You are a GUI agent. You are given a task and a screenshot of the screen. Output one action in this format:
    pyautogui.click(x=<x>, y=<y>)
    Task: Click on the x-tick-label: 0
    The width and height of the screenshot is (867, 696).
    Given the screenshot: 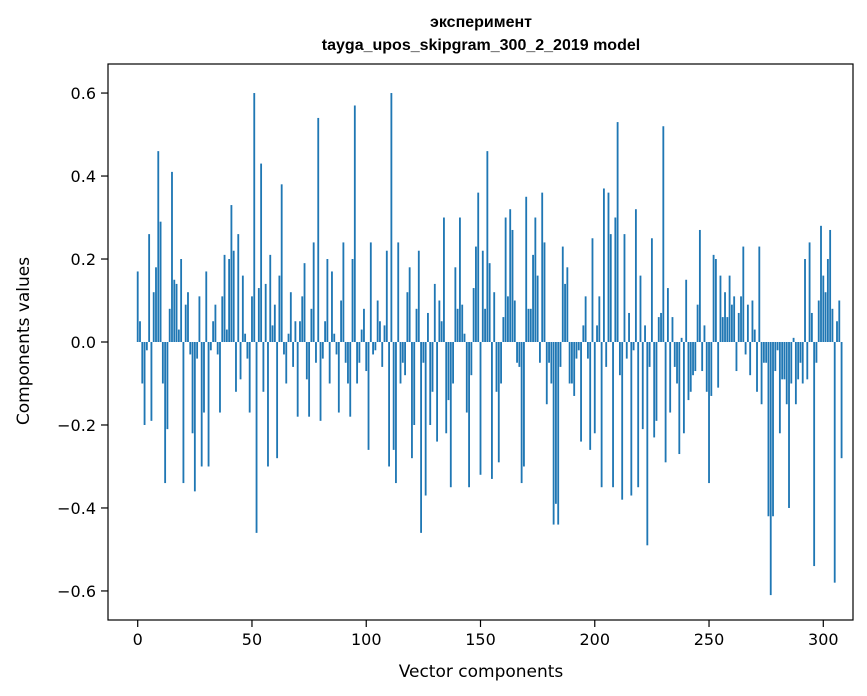 What is the action you would take?
    pyautogui.click(x=138, y=639)
    